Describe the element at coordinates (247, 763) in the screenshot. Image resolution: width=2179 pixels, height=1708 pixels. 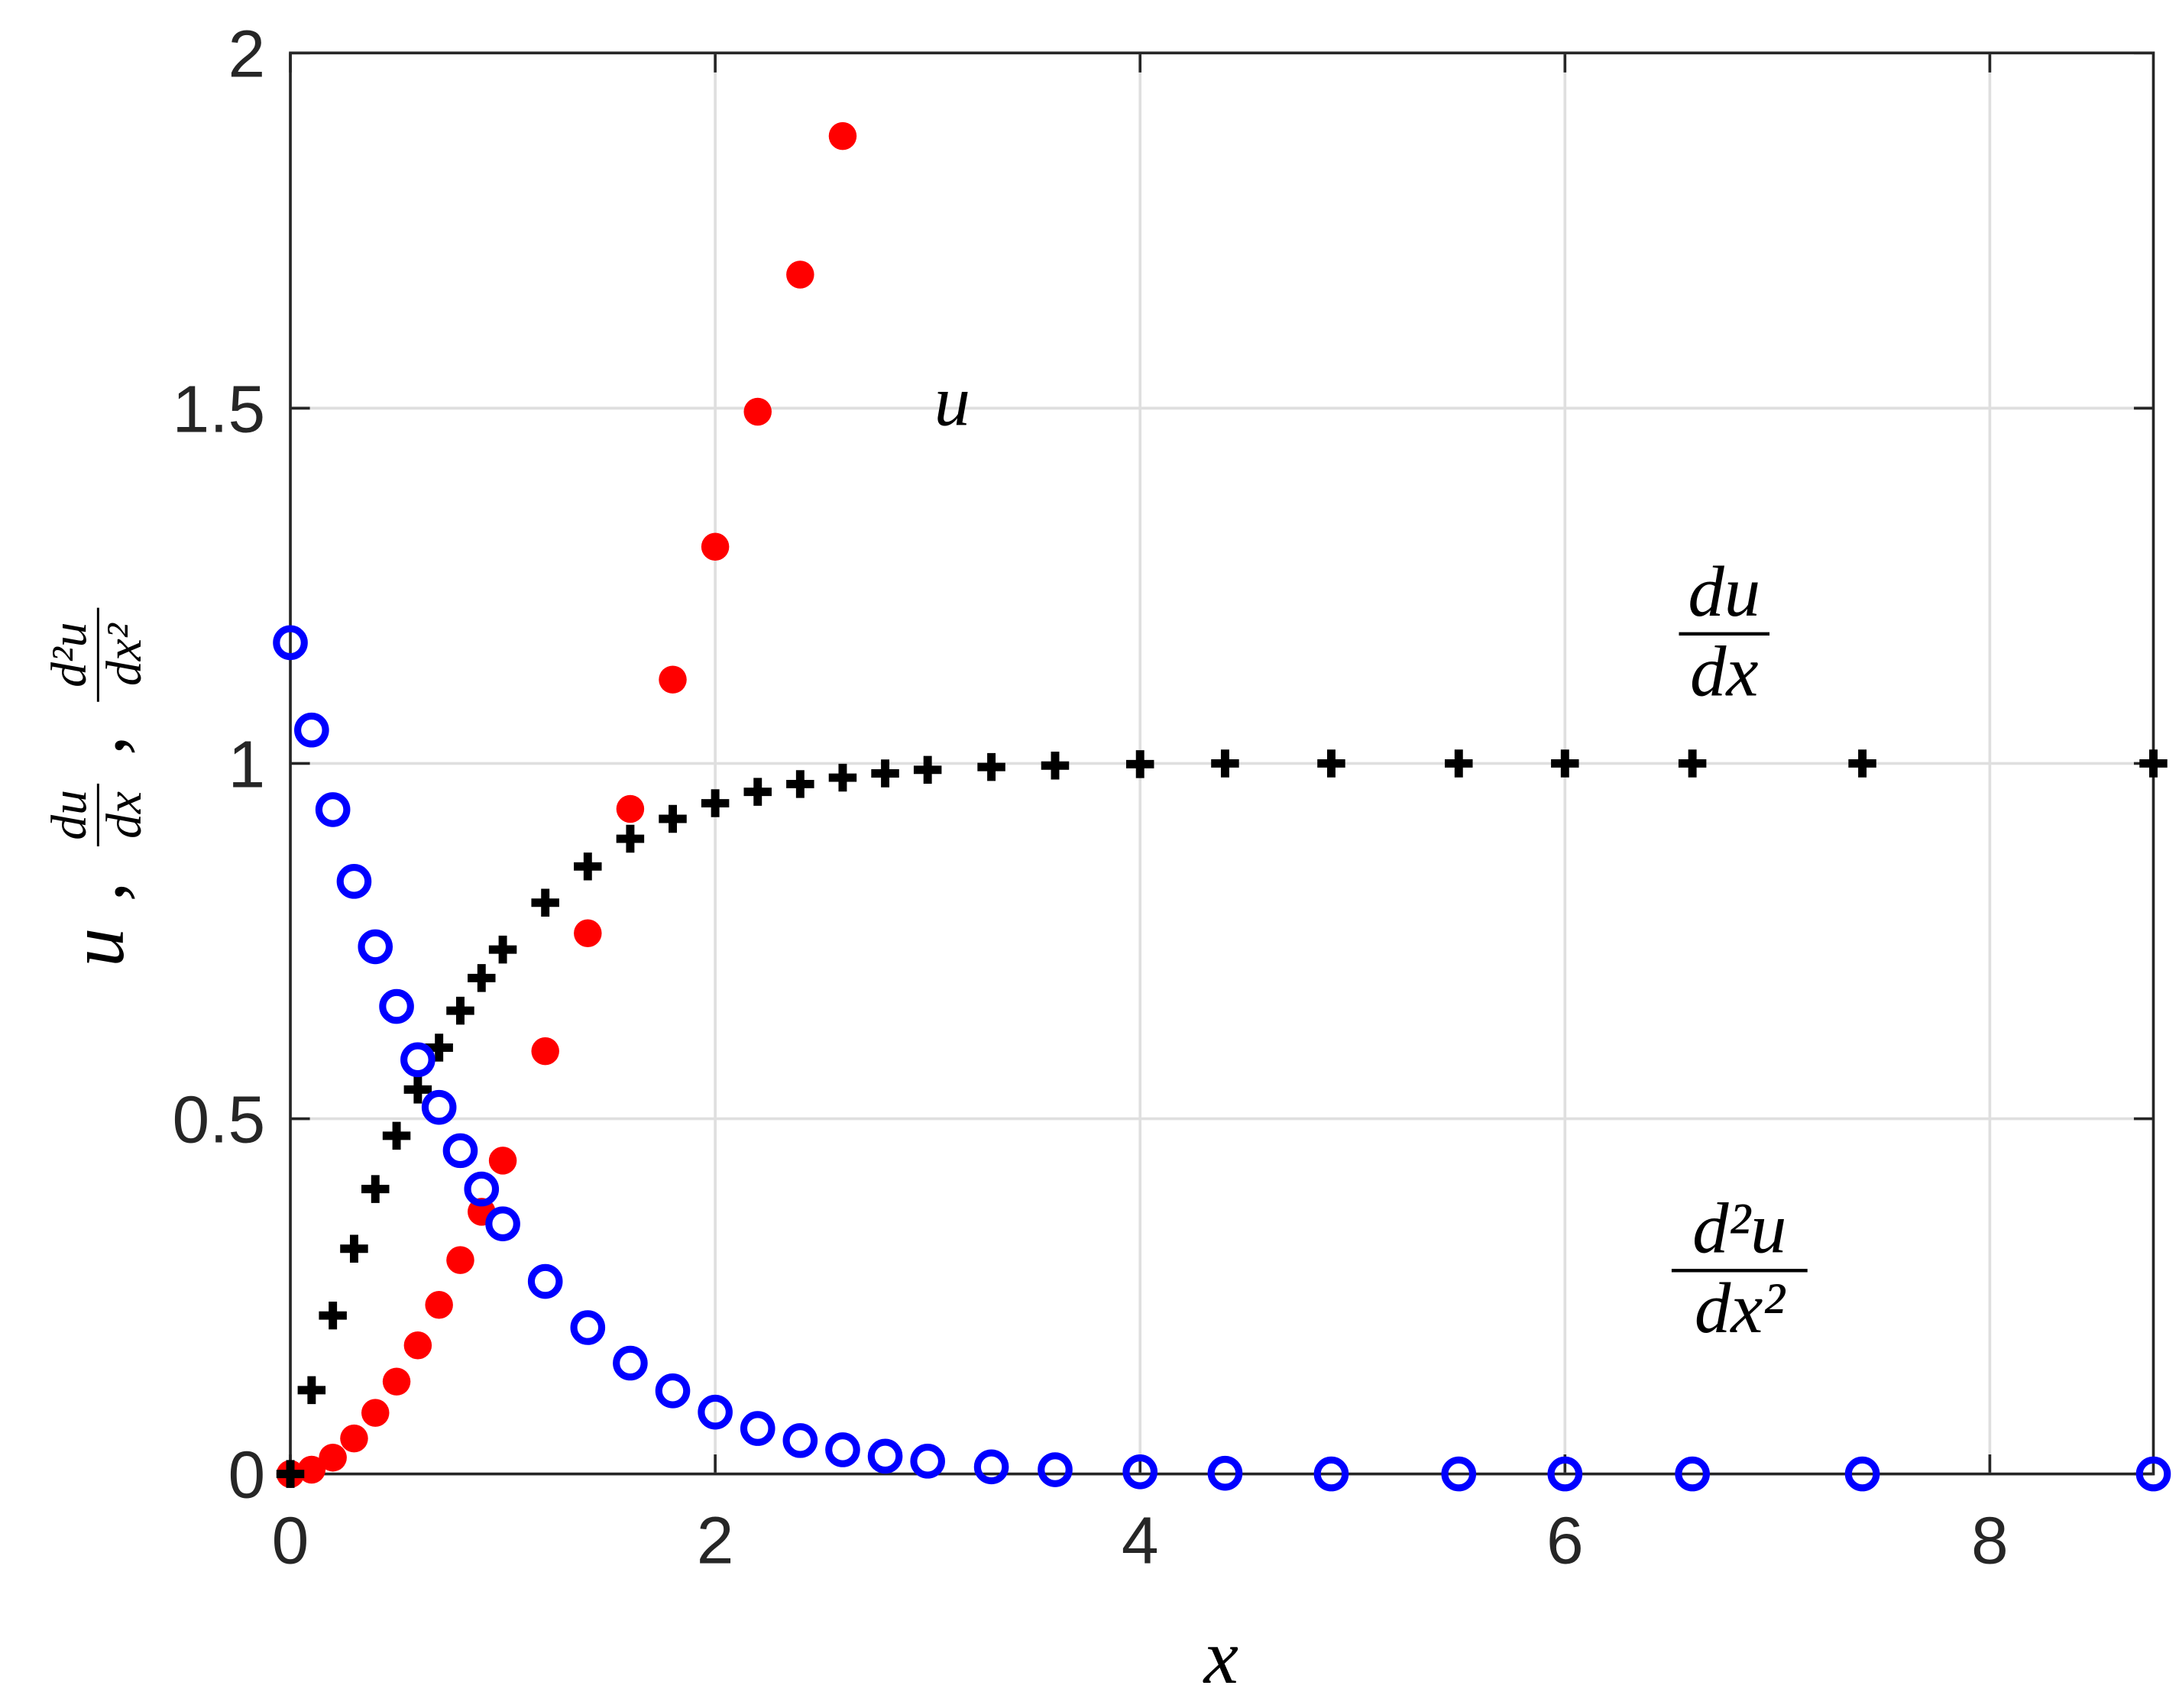
I see `y-tick-label: 1` at that location.